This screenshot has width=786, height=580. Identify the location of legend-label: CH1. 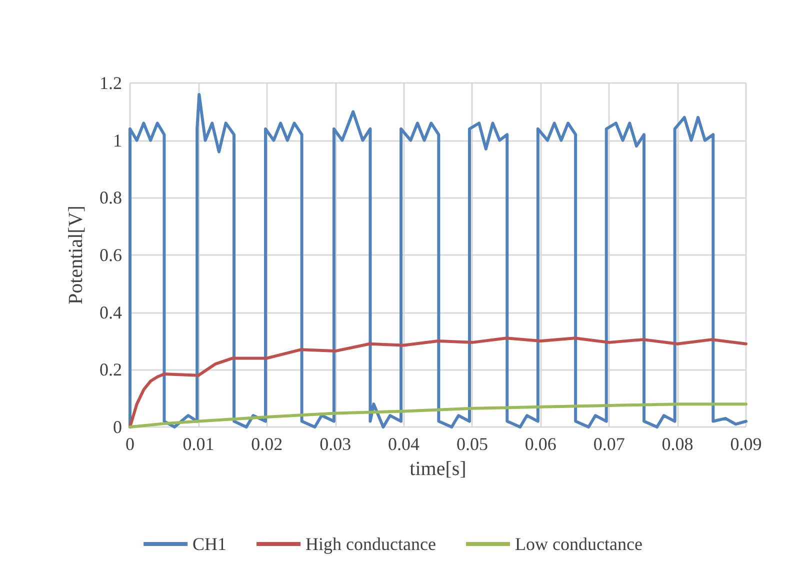
(209, 544).